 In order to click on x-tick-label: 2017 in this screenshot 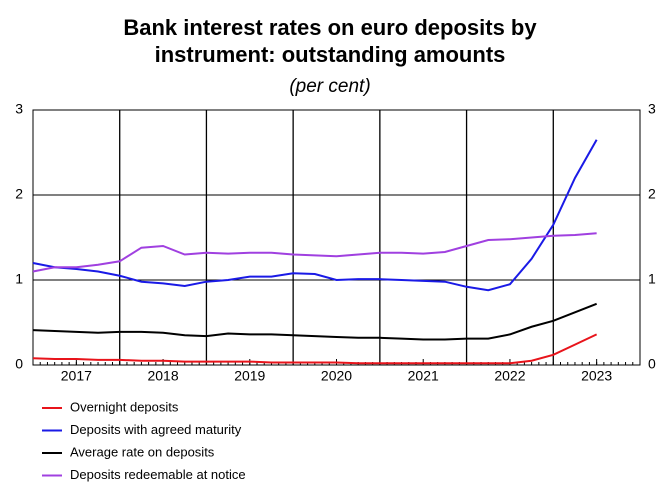, I will do `click(76, 376)`.